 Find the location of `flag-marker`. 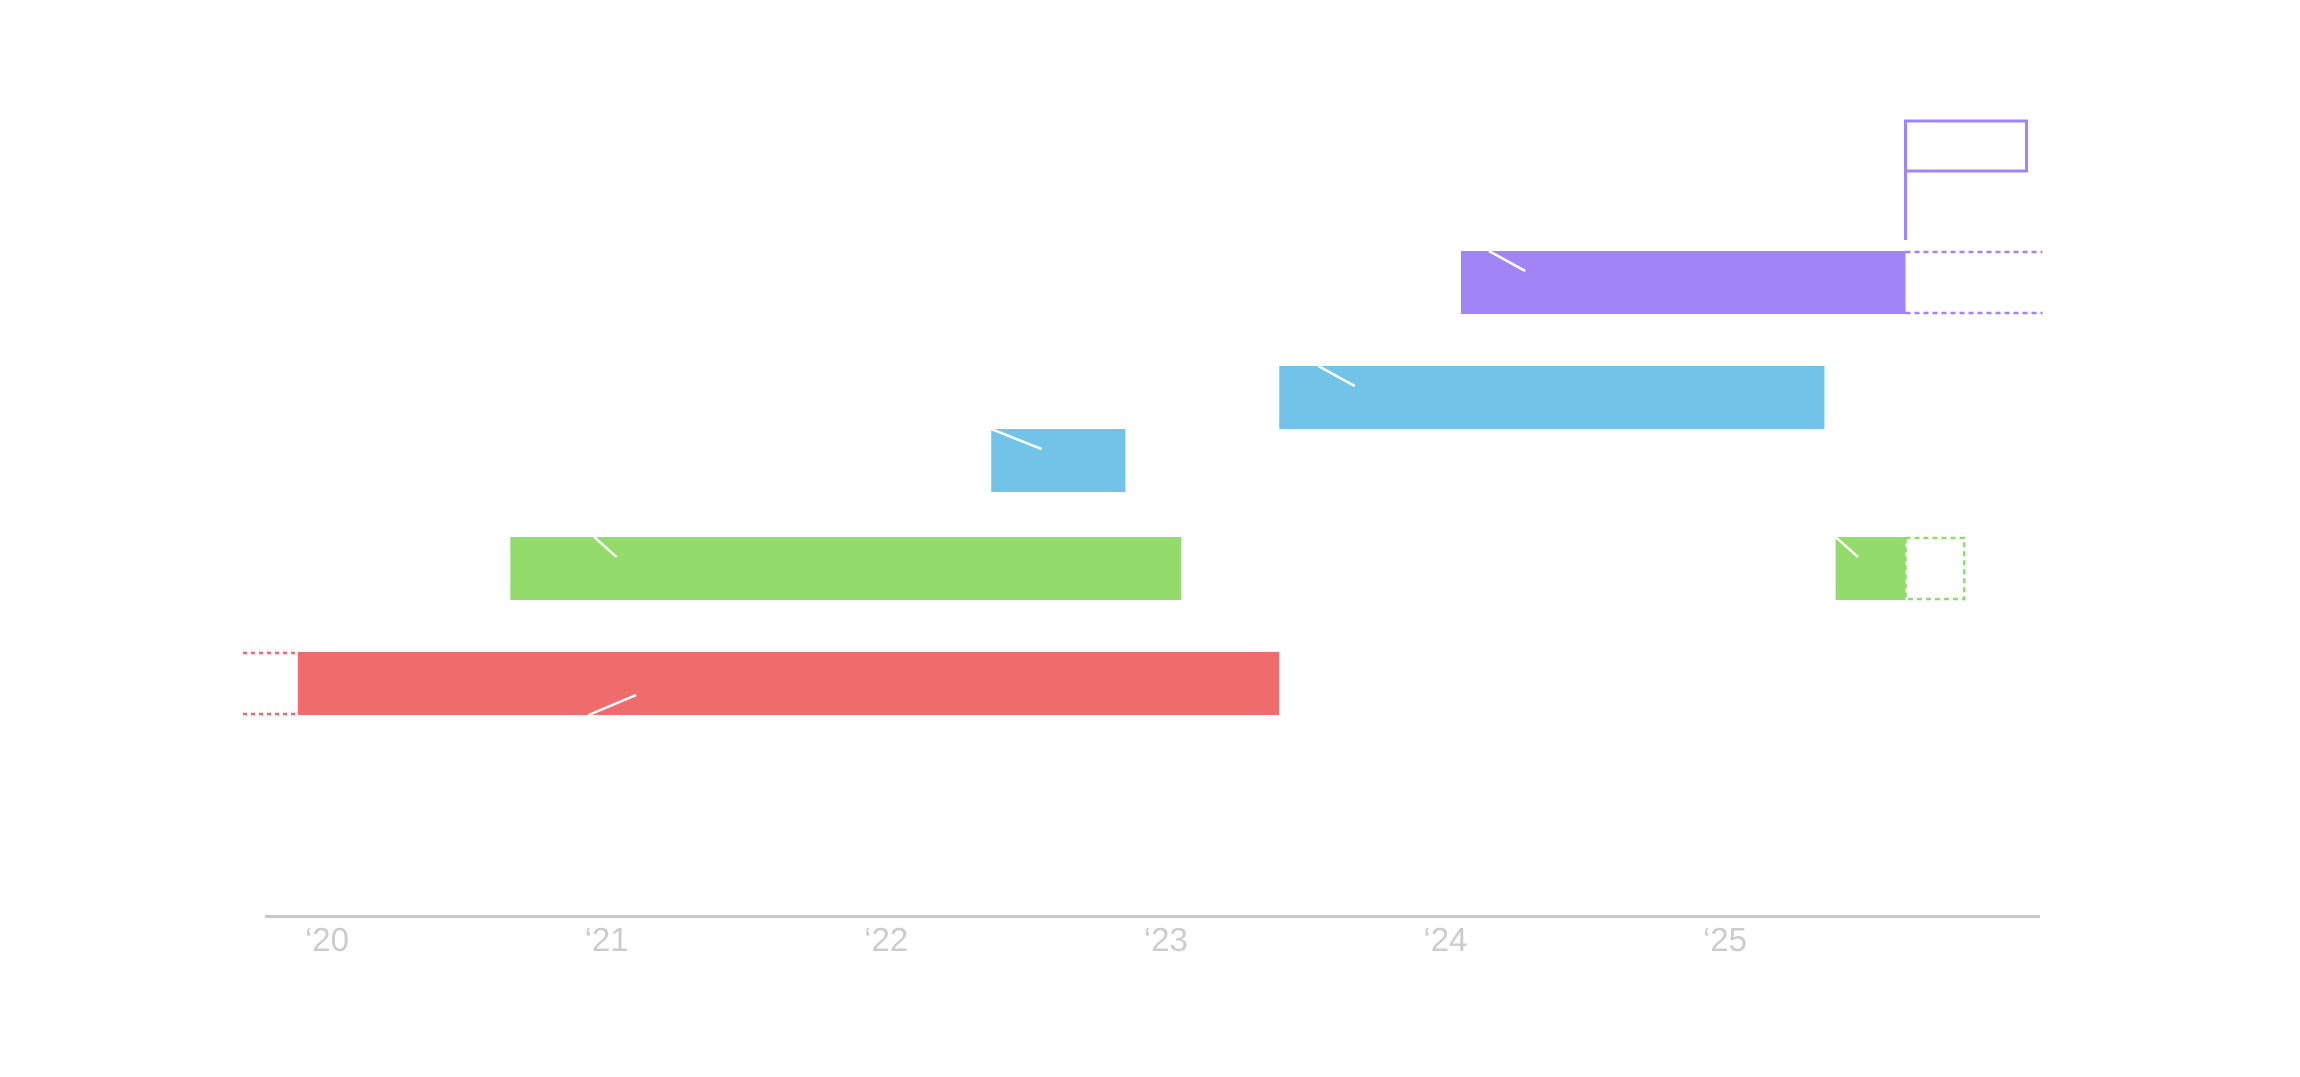

flag-marker is located at coordinates (1966, 179).